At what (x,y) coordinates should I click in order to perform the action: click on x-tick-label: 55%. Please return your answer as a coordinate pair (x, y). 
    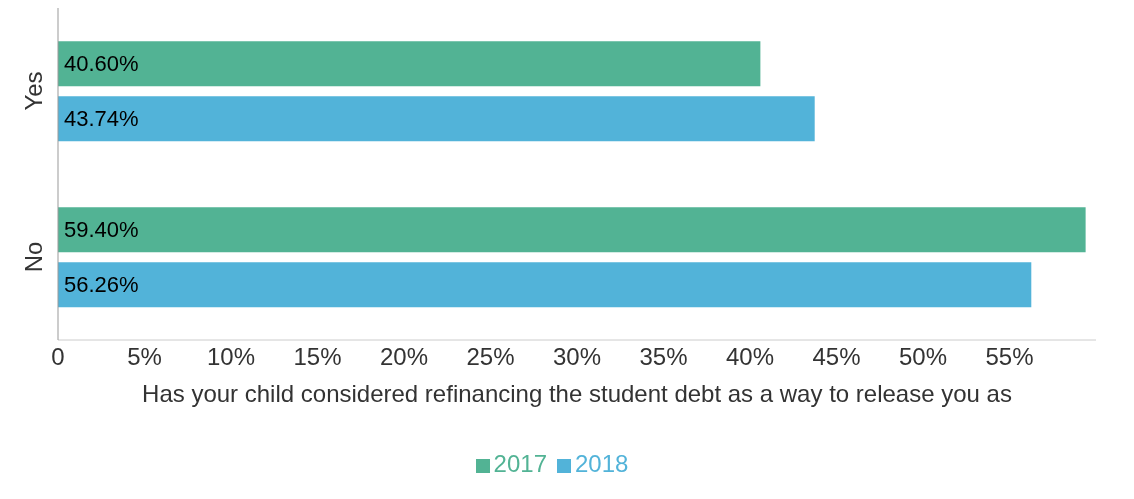
    Looking at the image, I should click on (1009, 357).